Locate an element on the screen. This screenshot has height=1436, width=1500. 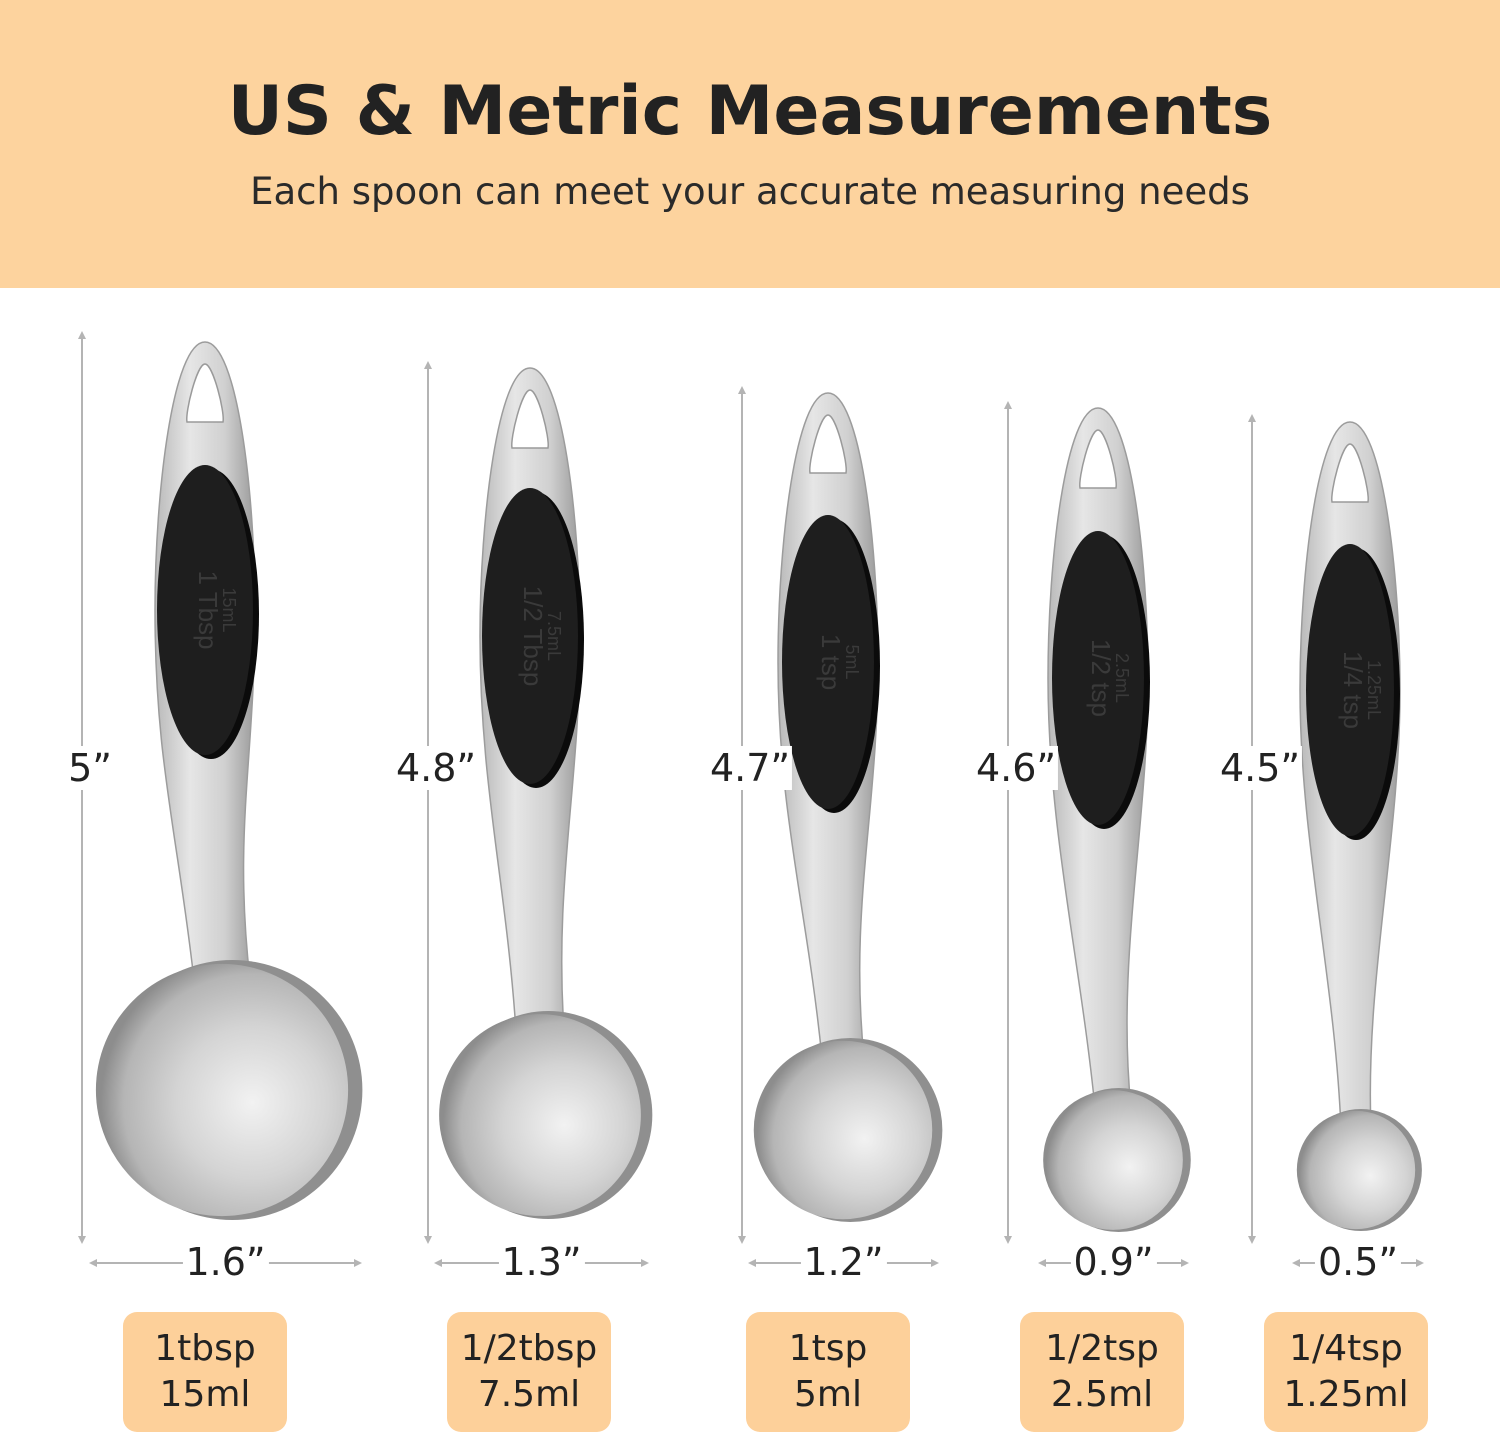
us-measure: 1/4tsp is located at coordinates (1346, 1348).